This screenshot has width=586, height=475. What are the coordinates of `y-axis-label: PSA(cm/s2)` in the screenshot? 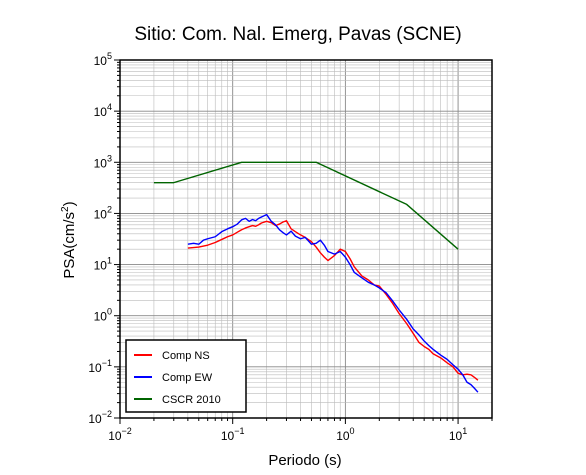 It's located at (69, 239).